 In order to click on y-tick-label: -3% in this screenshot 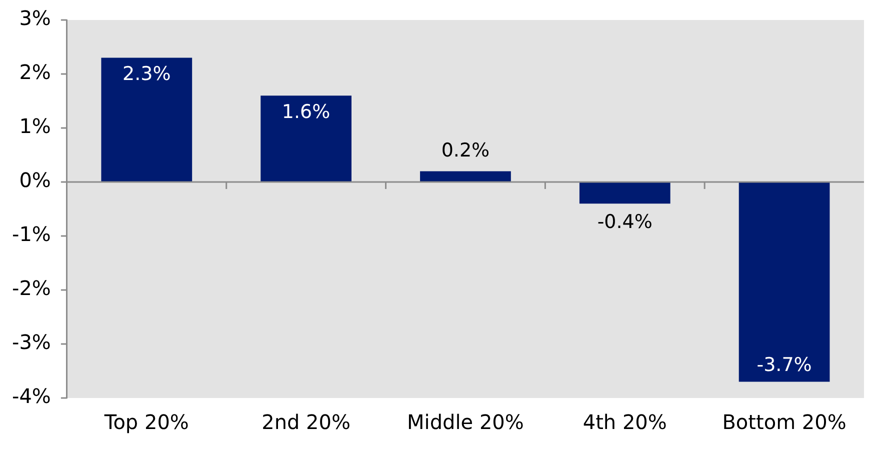, I will do `click(31, 342)`.